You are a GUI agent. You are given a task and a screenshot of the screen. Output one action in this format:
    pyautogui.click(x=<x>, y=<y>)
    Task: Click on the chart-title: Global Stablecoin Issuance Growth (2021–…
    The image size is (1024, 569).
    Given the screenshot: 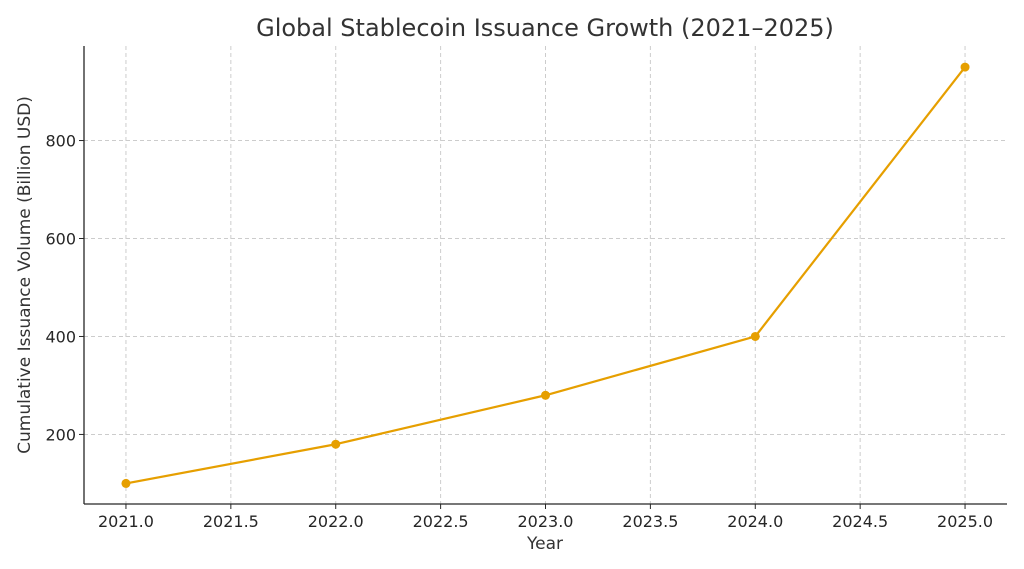 What is the action you would take?
    pyautogui.click(x=545, y=28)
    